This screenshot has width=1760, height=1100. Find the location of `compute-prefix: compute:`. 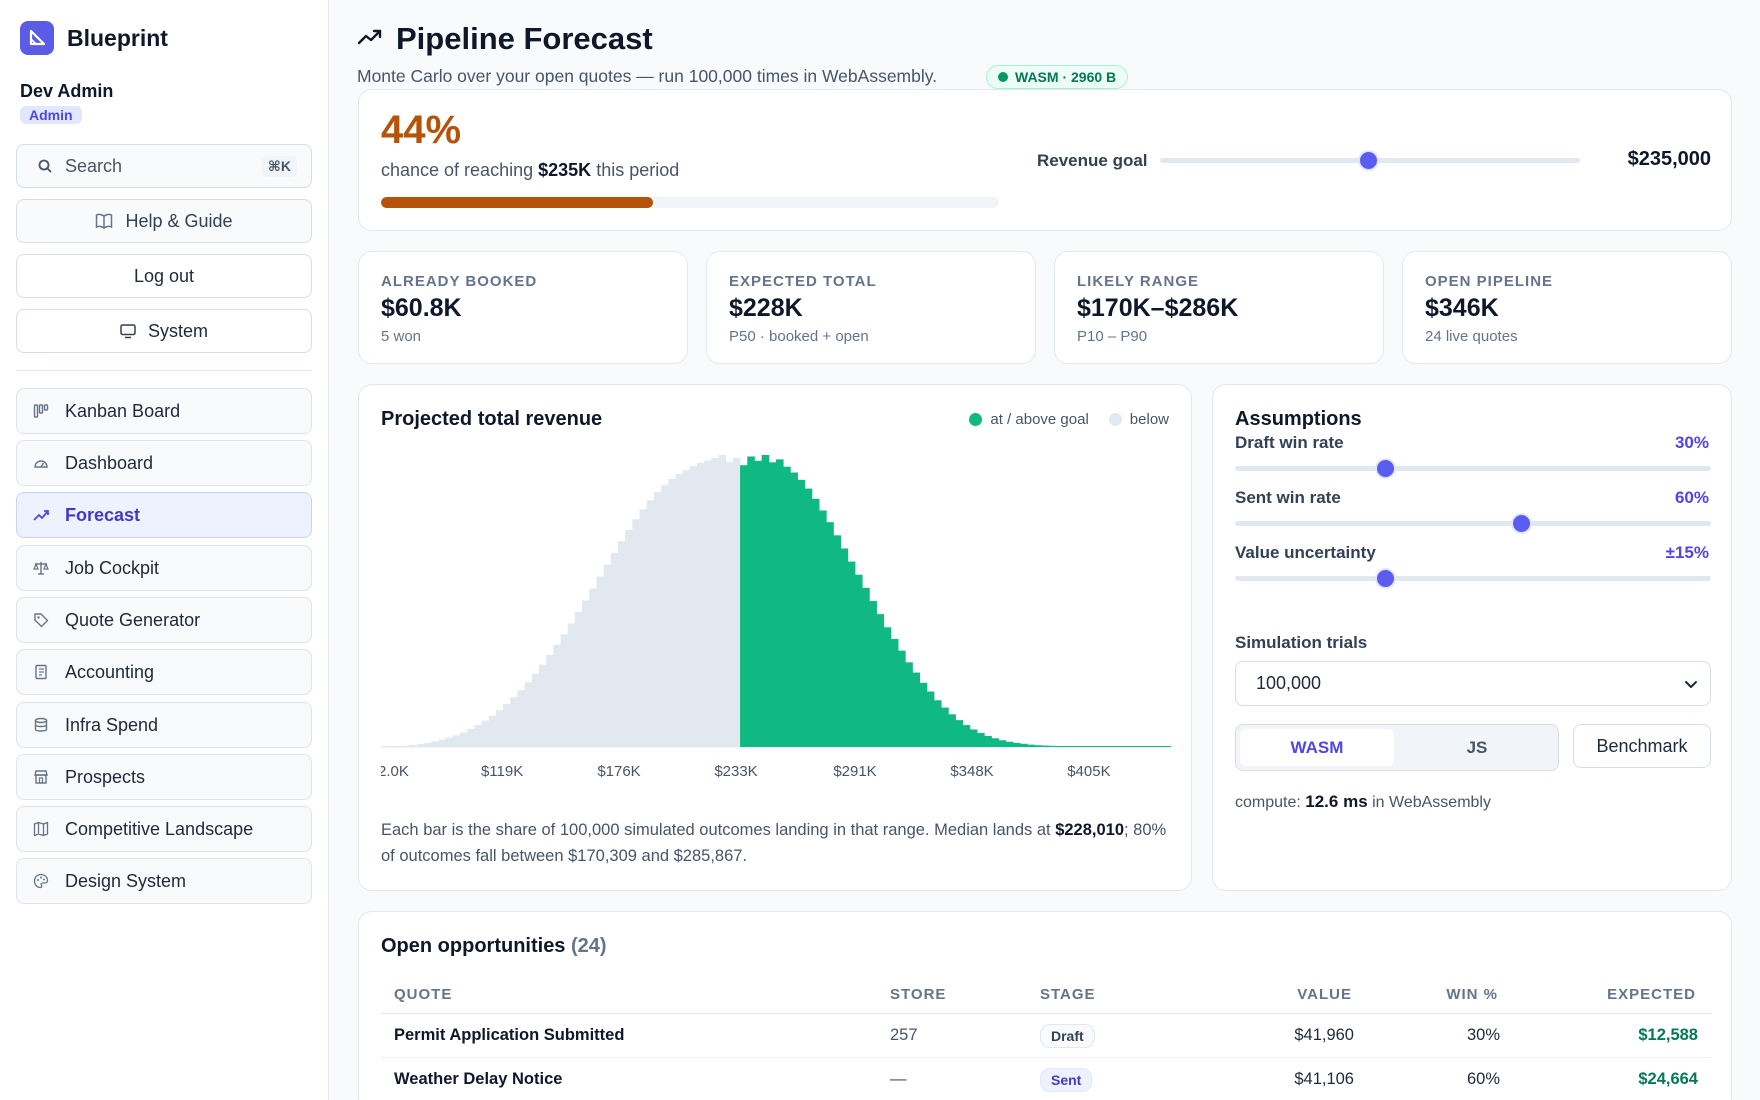

compute-prefix: compute: is located at coordinates (1268, 802).